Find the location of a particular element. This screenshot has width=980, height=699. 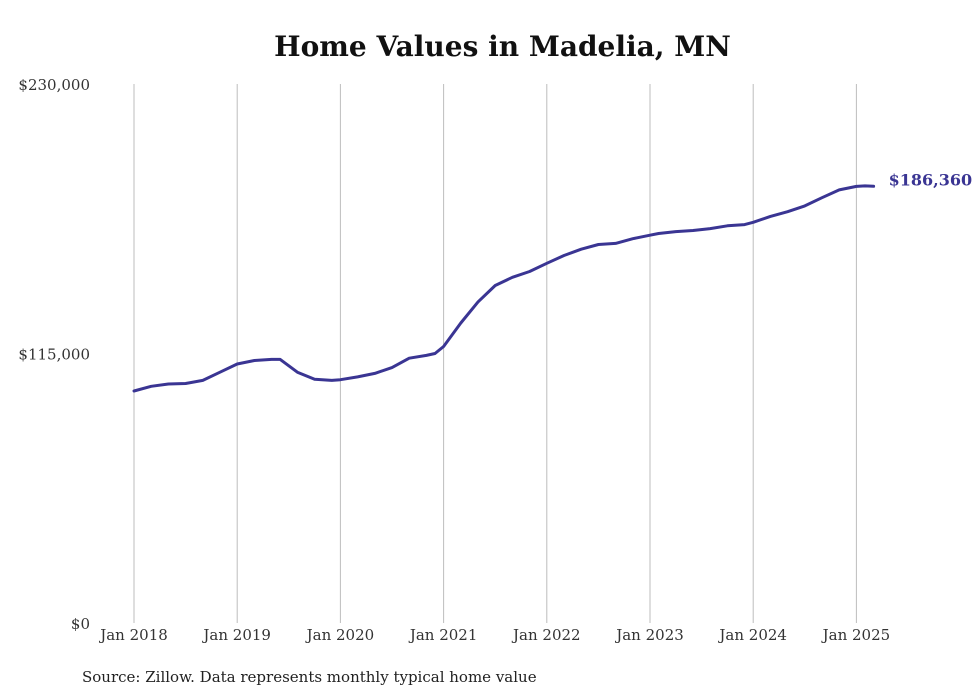

y-axis-tick-labels: $0 $115,000 $230,000 is located at coordinates (54, 354).